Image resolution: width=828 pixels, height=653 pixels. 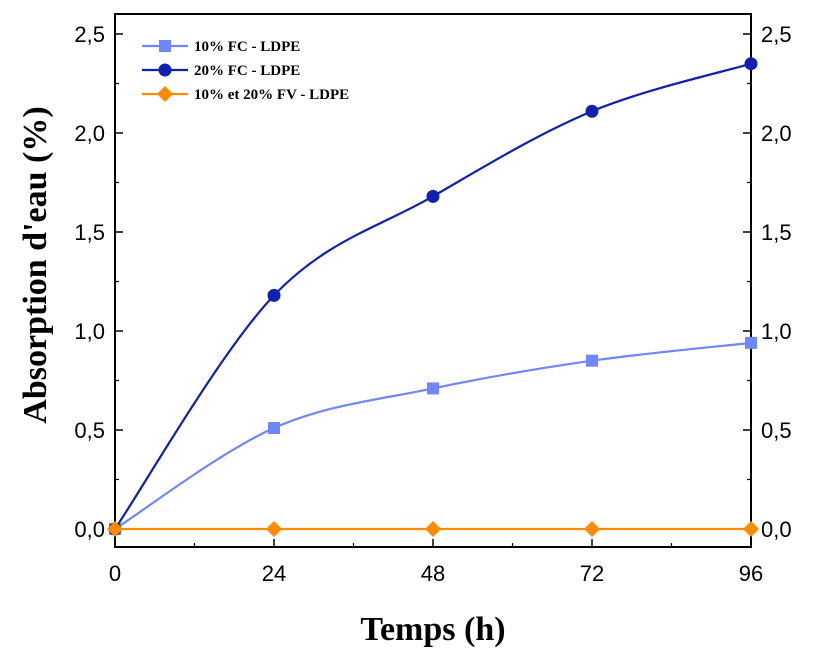 I want to click on x-tick-label: 48, so click(x=433, y=573).